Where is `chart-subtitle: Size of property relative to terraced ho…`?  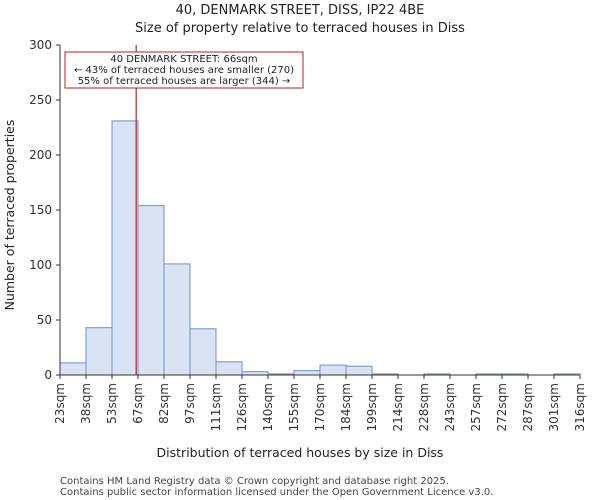 chart-subtitle: Size of property relative to terraced ho… is located at coordinates (300, 28).